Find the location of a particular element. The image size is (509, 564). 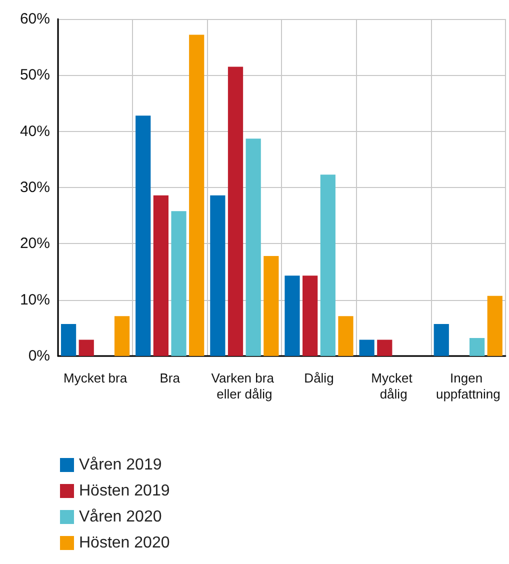

legend-label: Våren 2019 is located at coordinates (120, 465).